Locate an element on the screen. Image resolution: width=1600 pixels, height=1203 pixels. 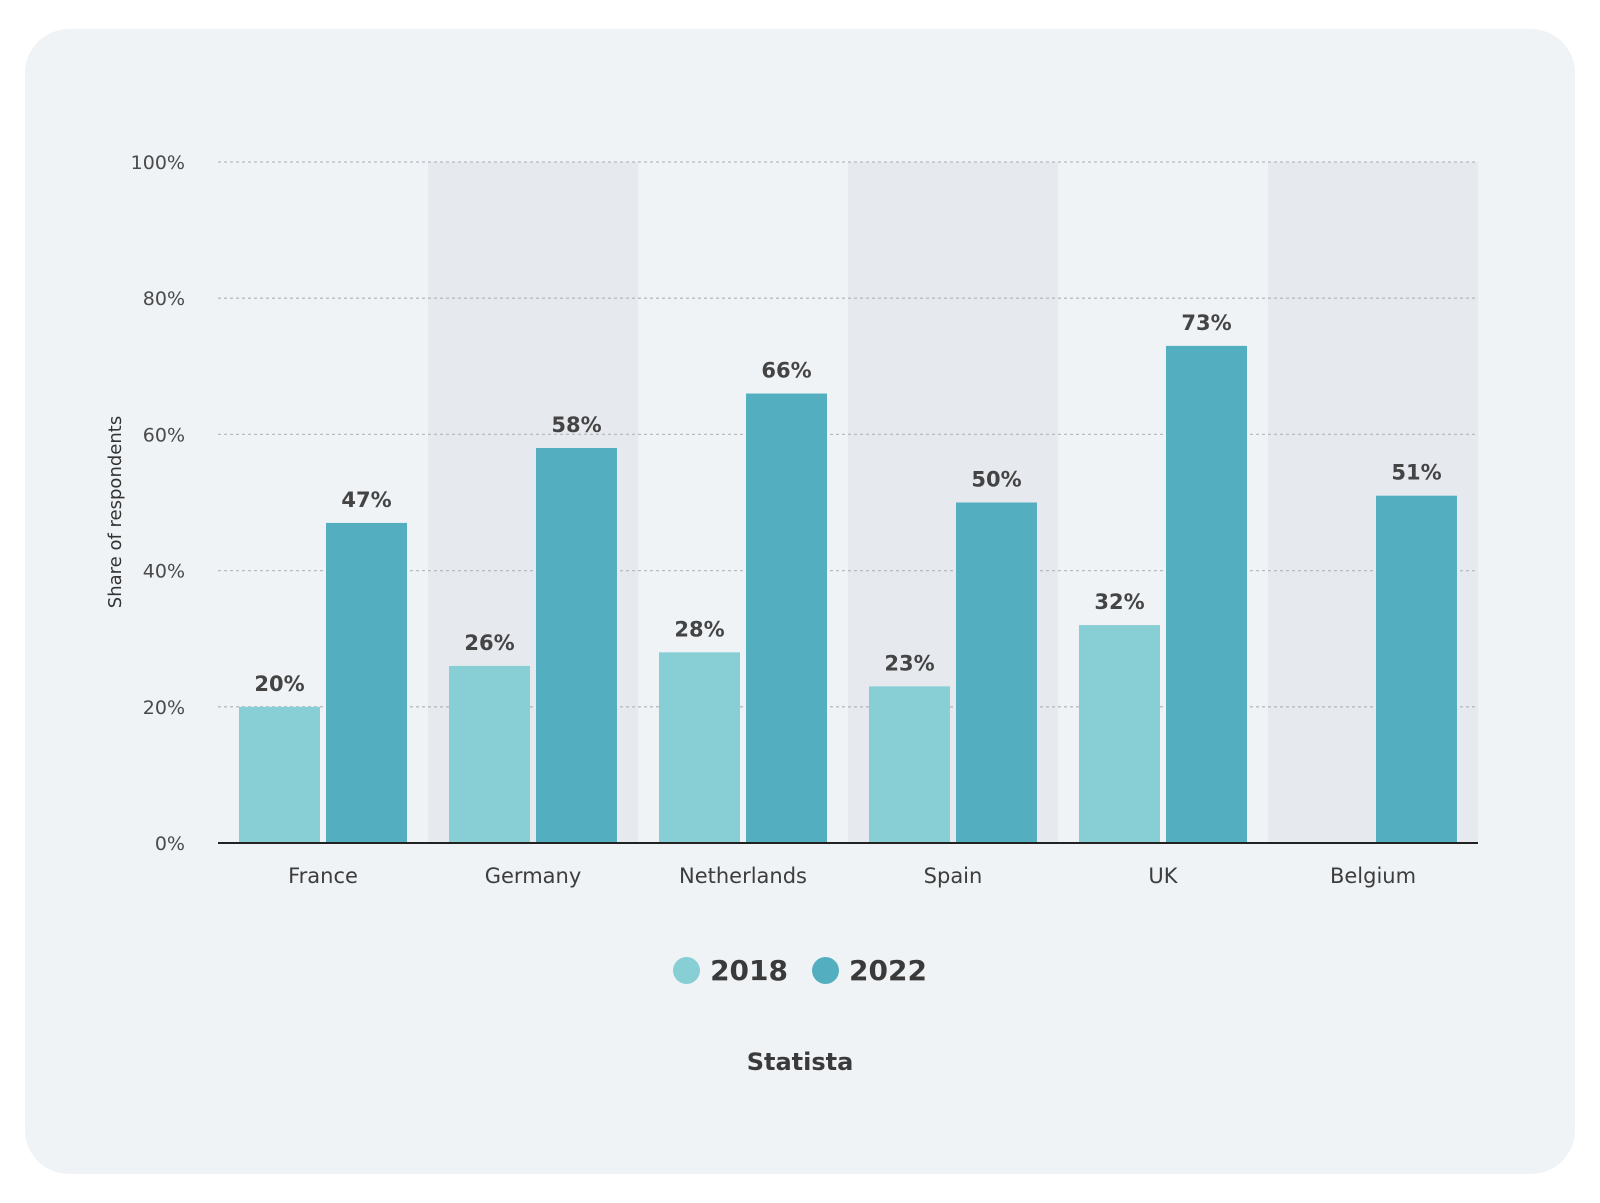
legend-item-2022: 2022 is located at coordinates (869, 970).